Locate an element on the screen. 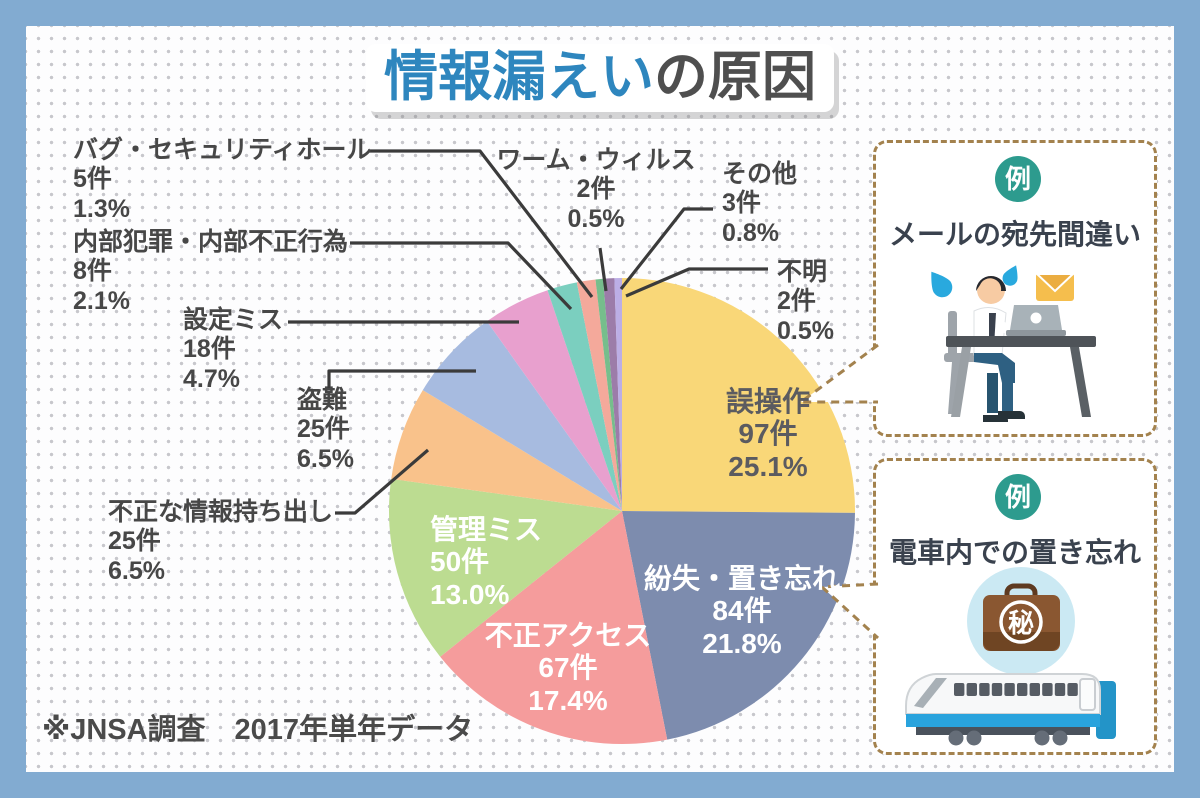 The height and width of the screenshot is (798, 1200). title-highlight: 情報漏えい is located at coordinates (519, 77).